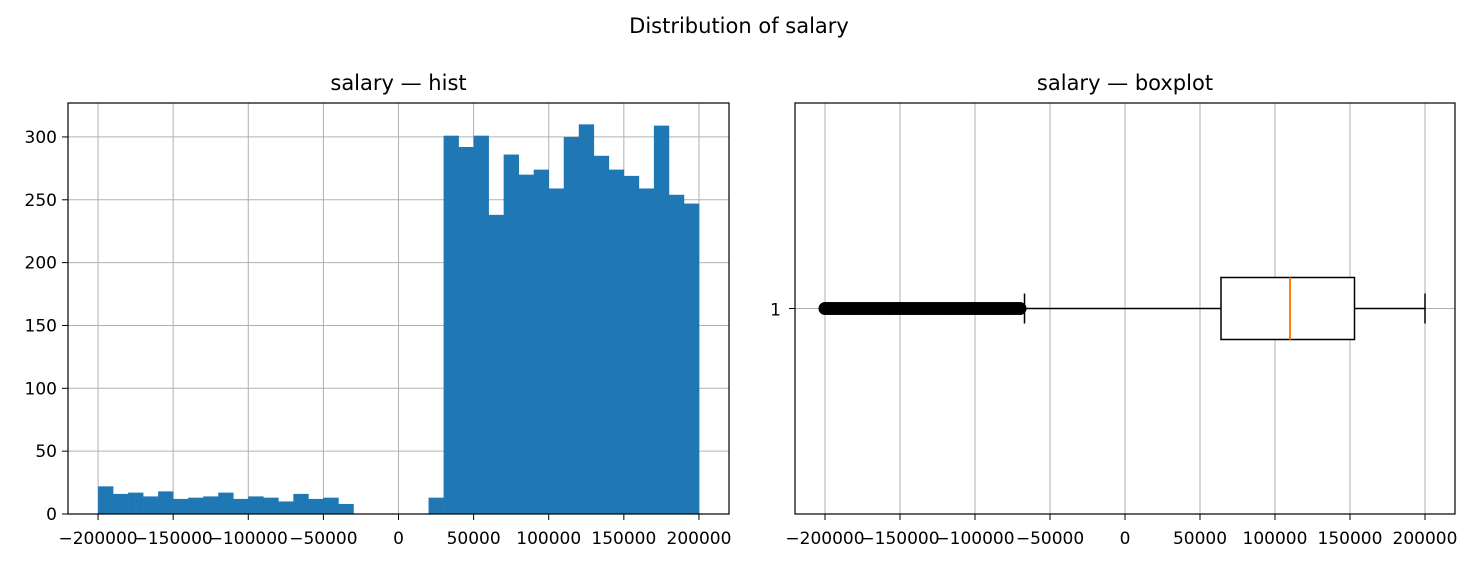  Describe the element at coordinates (739, 26) in the screenshot. I see `figure-suptitle: Distribution of salary` at that location.